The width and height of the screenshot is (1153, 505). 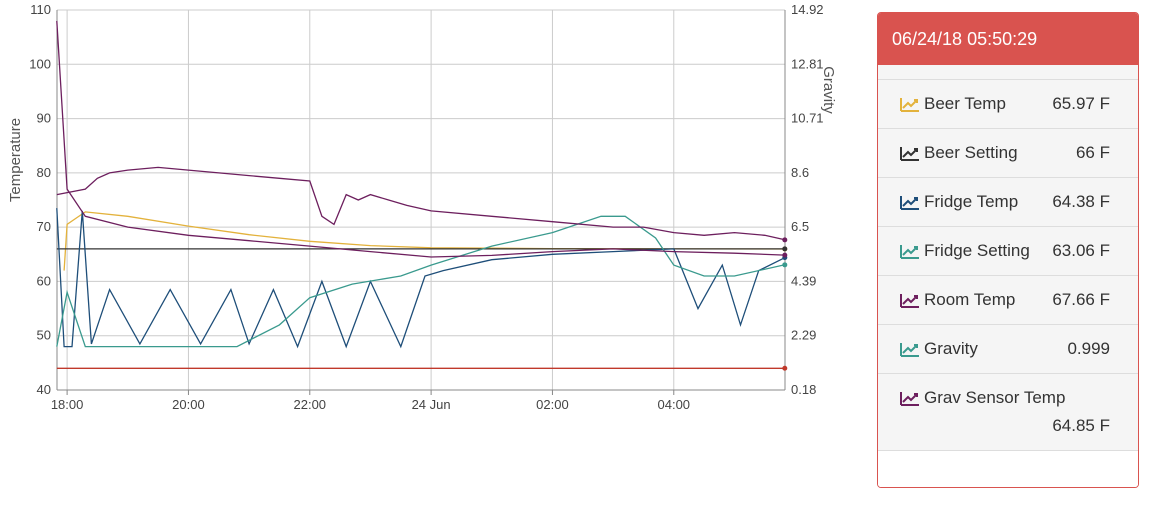 I want to click on legend-item-fridge-setting: Fridge Setting 63.06 F, so click(x=1008, y=251).